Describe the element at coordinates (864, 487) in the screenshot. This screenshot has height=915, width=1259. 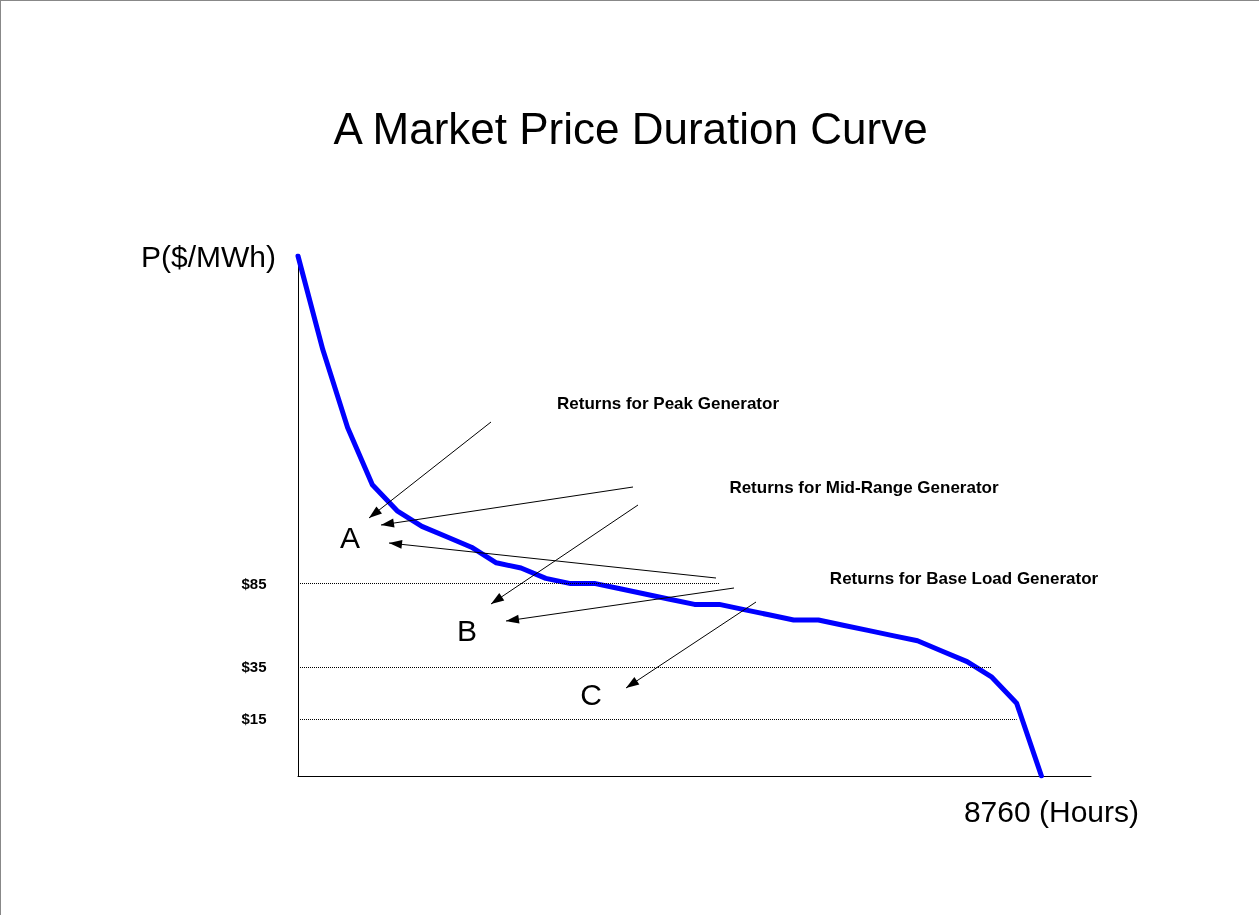
I see `annotation: Returns for Mid-Range Generator` at that location.